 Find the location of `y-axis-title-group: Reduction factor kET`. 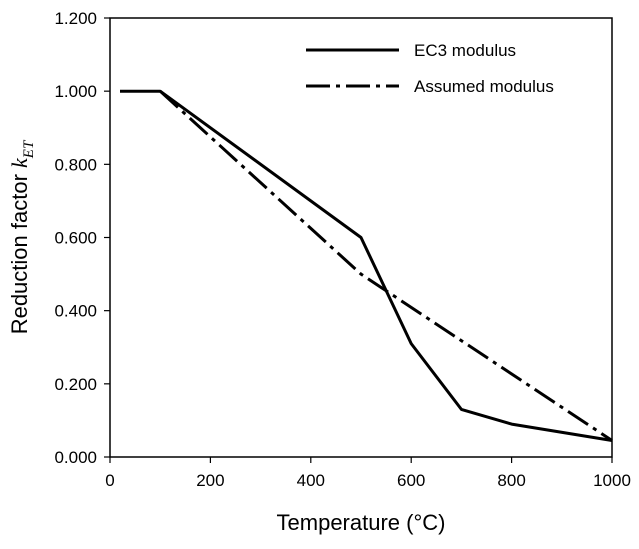

y-axis-title-group: Reduction factor kET is located at coordinates (22, 236).